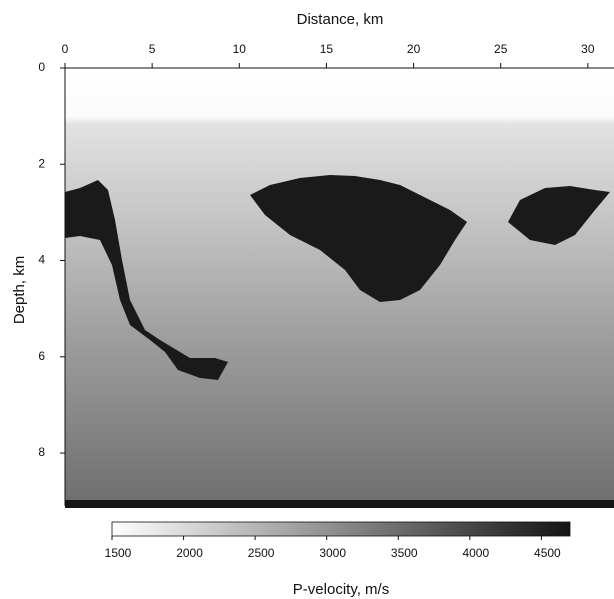  Describe the element at coordinates (547, 553) in the screenshot. I see `colorbar-tick-label: 4500` at that location.